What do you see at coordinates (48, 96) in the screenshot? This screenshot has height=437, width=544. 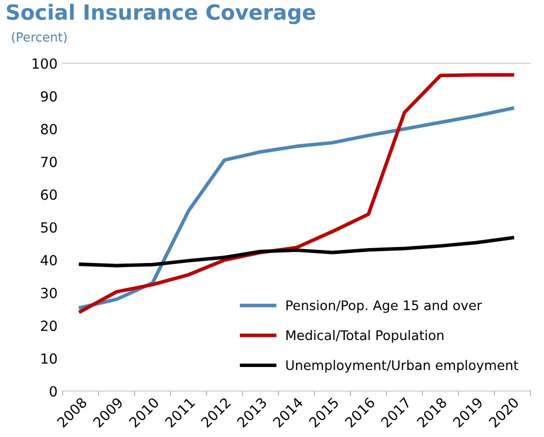 I see `y-tick-label: 90` at bounding box center [48, 96].